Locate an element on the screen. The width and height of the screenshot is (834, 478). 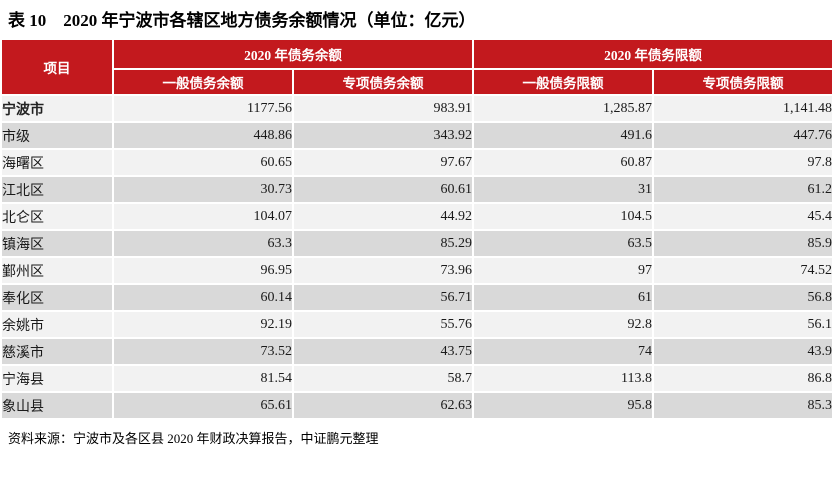
table-row: 市级 448.86 343.92 491.6 447.76 is located at coordinates (417, 135).